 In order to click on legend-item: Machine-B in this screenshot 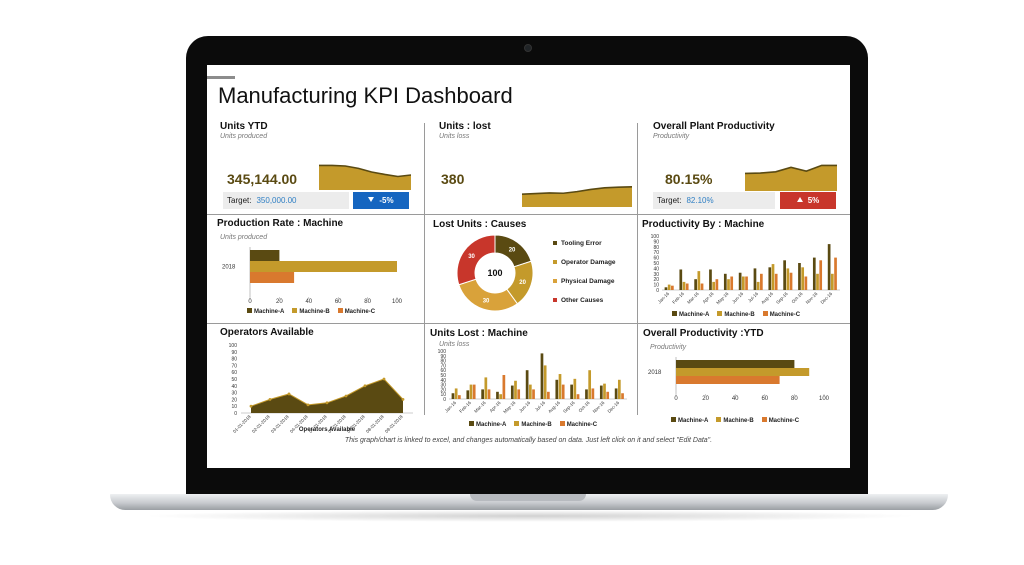, I will do `click(736, 314)`.